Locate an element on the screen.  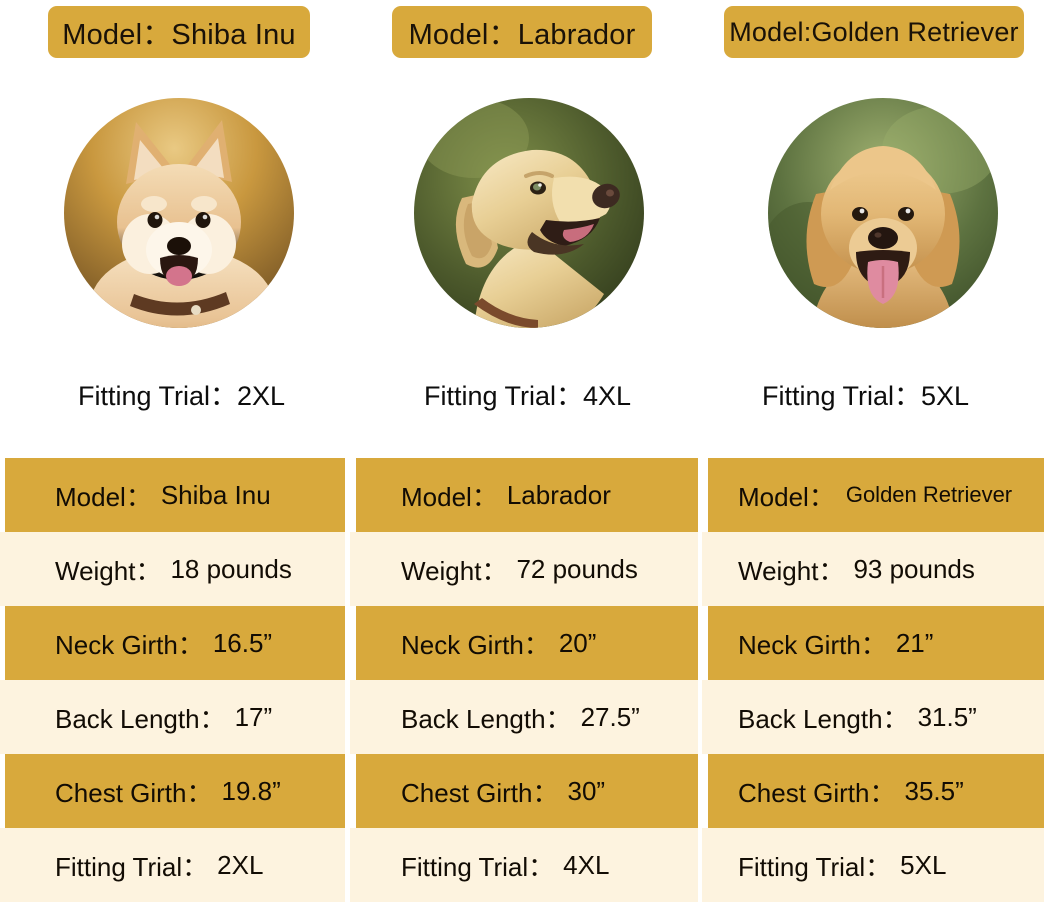
table-row: Back Length： 27.5” is located at coordinates (524, 717).